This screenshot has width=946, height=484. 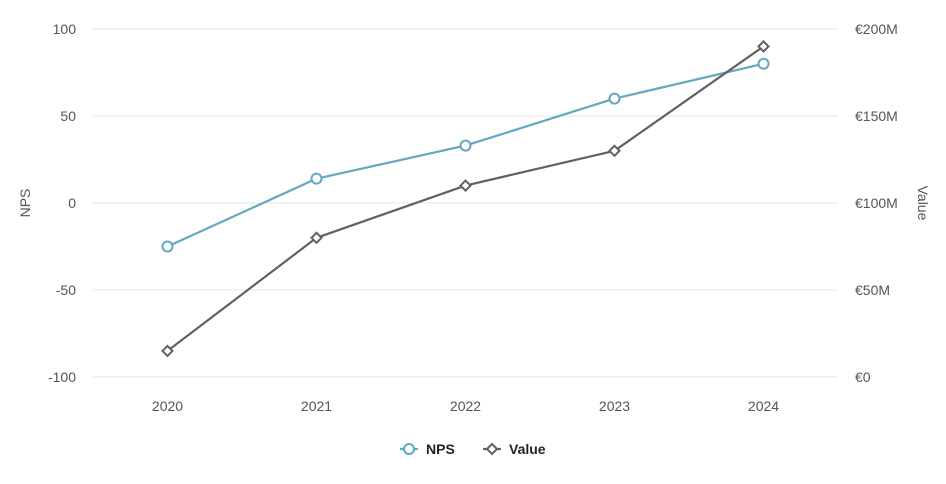 What do you see at coordinates (316, 406) in the screenshot?
I see `x-tick-label: 2021` at bounding box center [316, 406].